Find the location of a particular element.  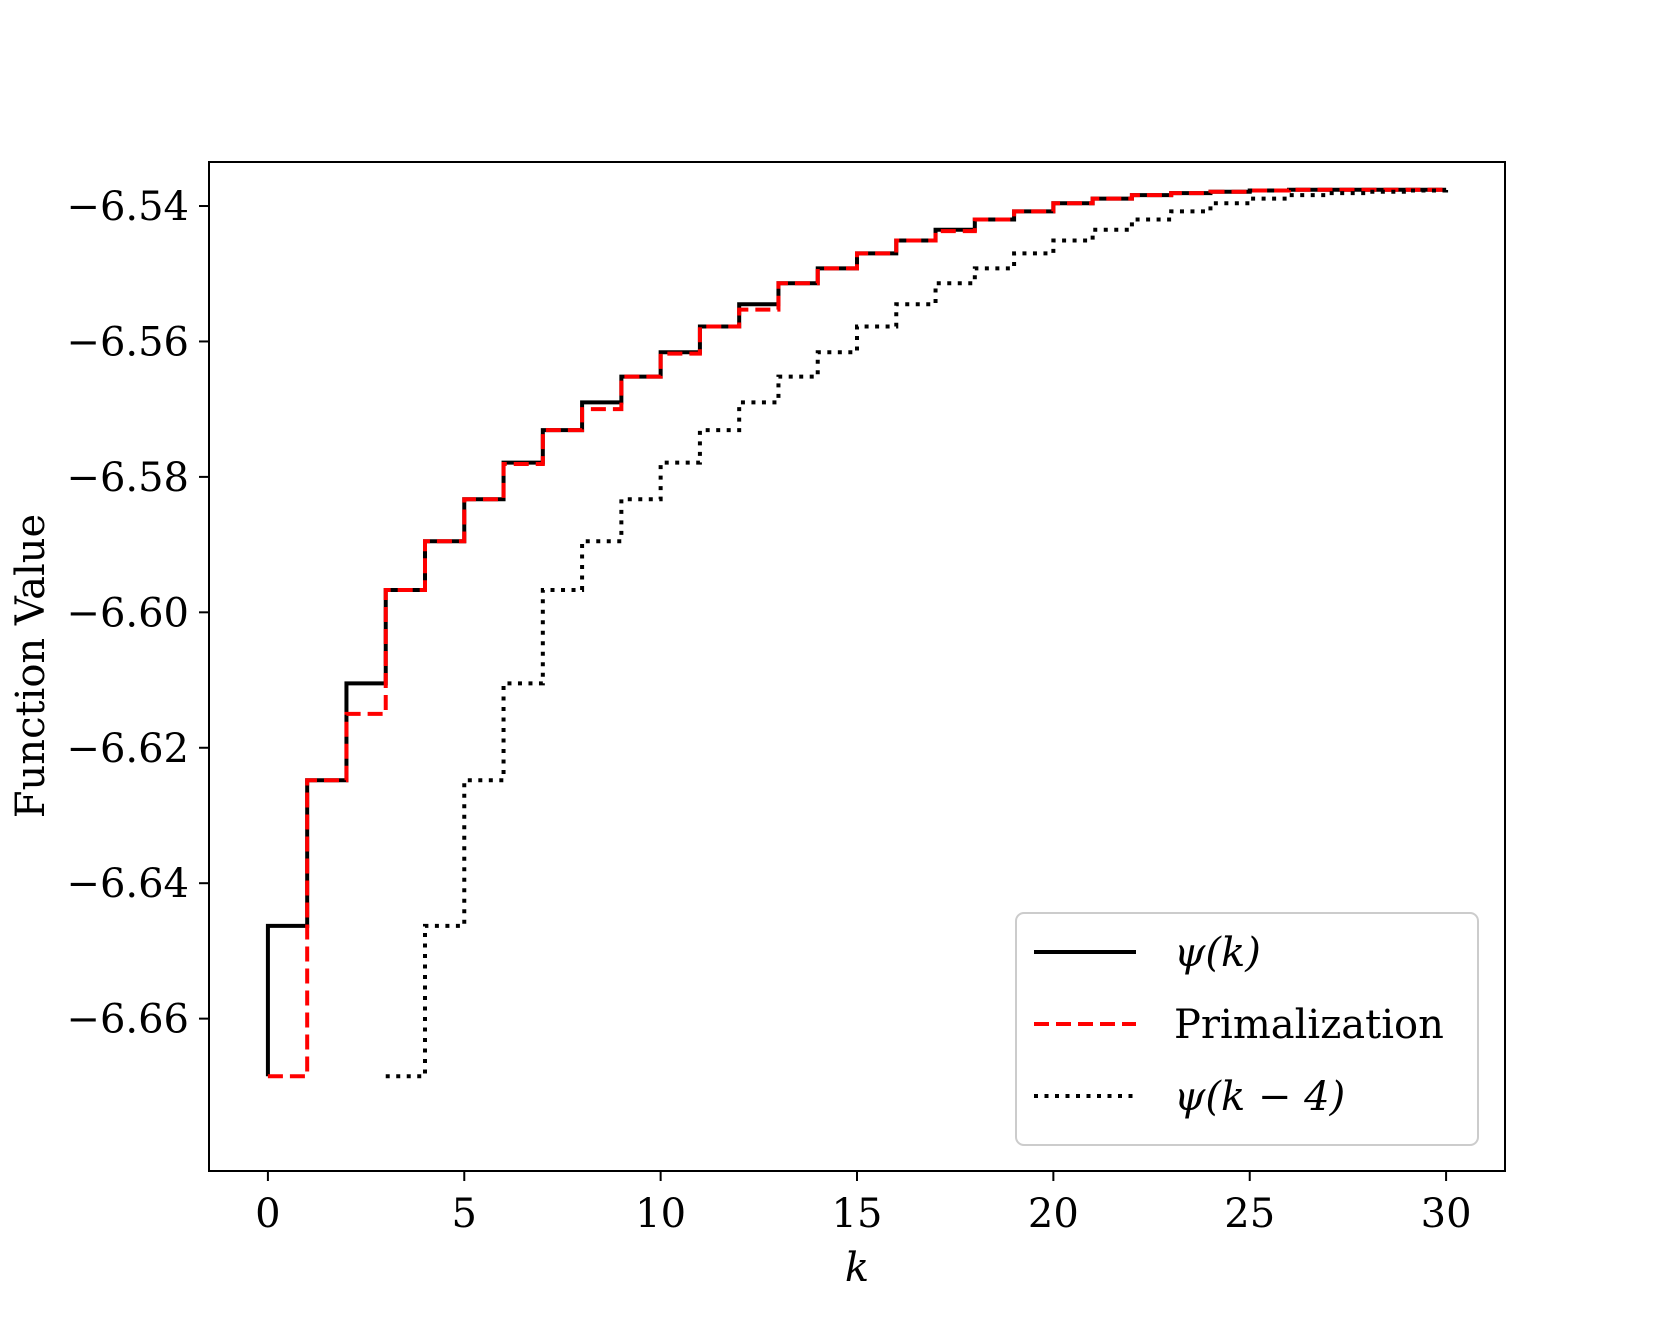

y-tick-label: −6.58 is located at coordinates (127, 478).